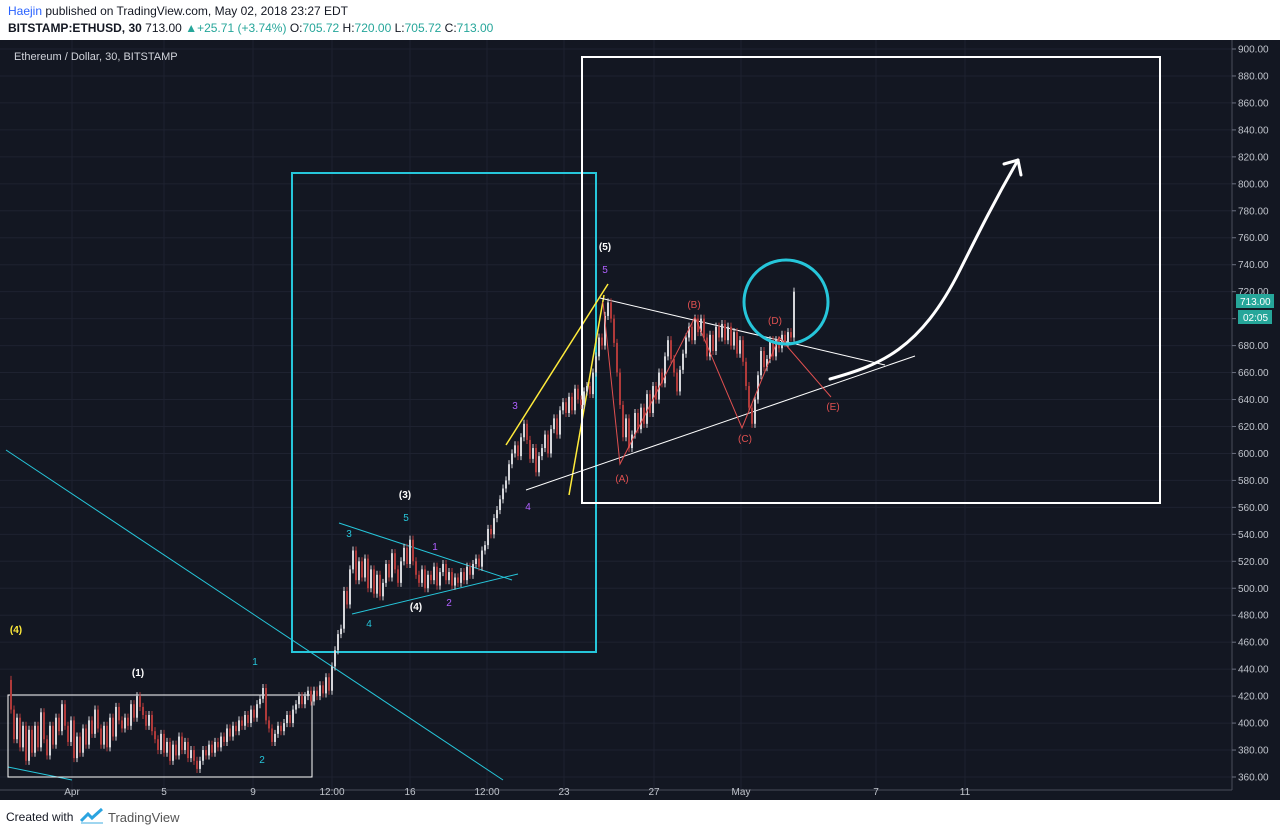 Image resolution: width=1280 pixels, height=833 pixels. Describe the element at coordinates (423, 28) in the screenshot. I see `low-value: 705.72` at that location.